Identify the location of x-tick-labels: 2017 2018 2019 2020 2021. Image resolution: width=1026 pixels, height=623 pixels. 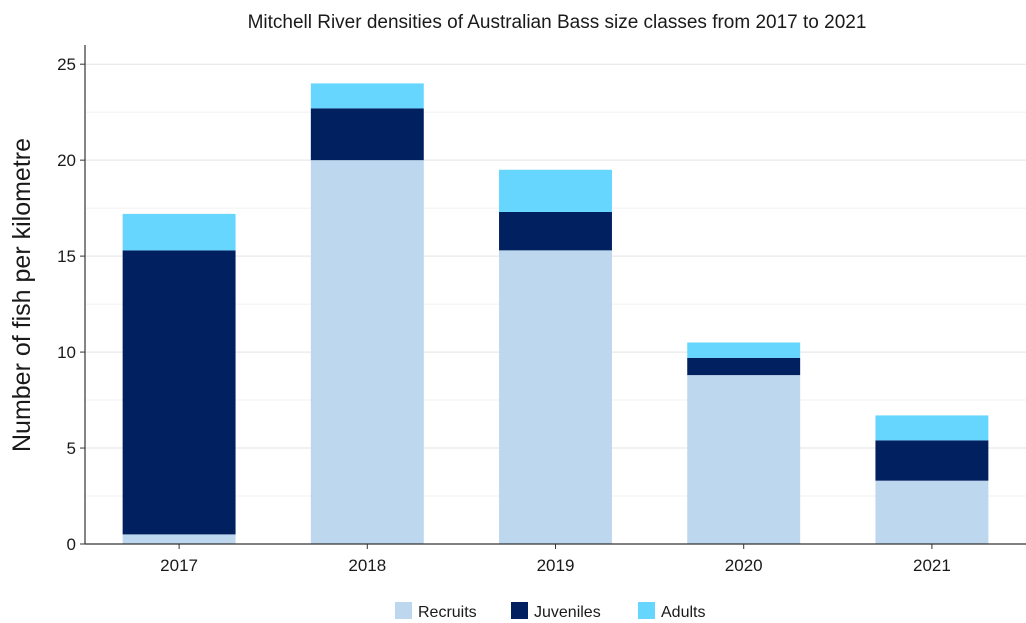
(555, 559).